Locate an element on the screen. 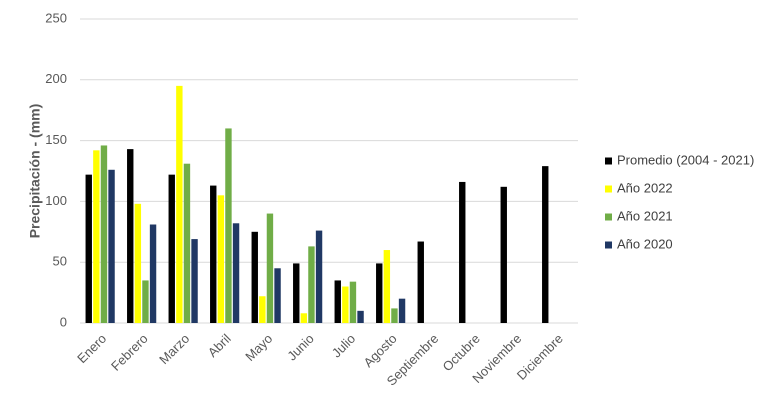 The height and width of the screenshot is (402, 775). y-tick-label: 50 is located at coordinates (60, 261).